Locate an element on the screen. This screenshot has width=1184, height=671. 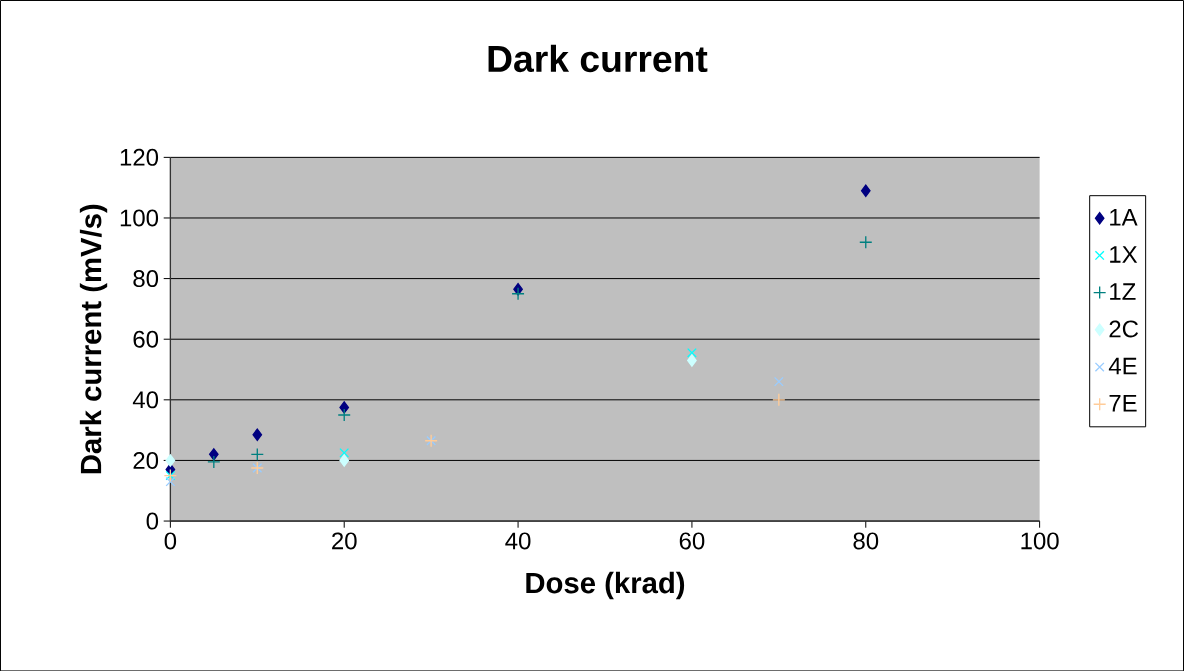
legend-label: 7E is located at coordinates (1123, 403).